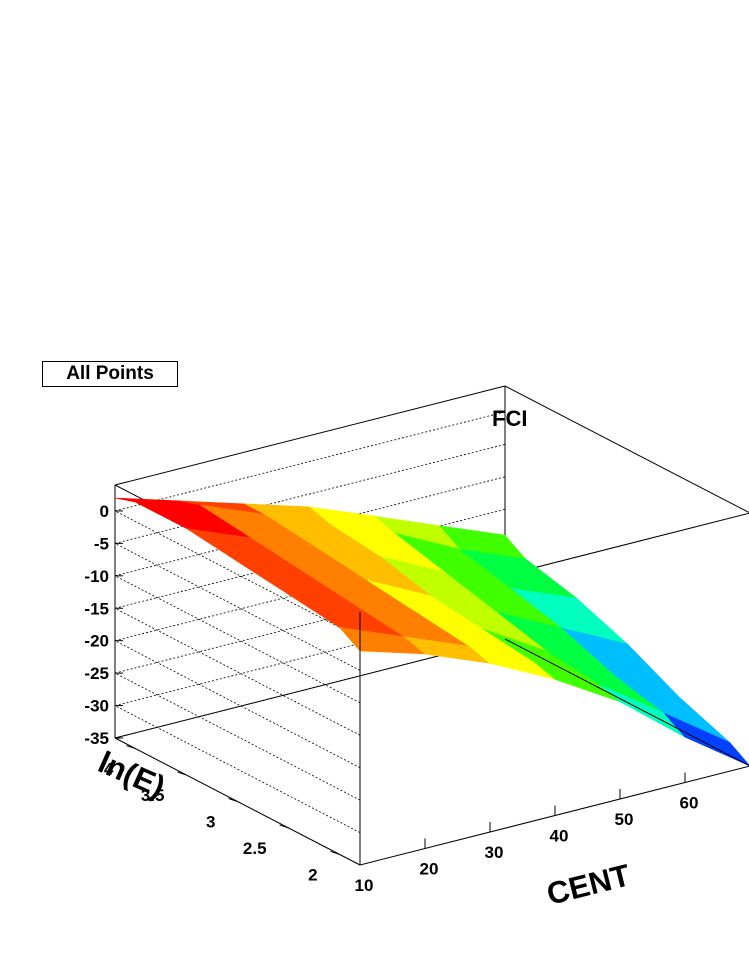 Image resolution: width=749 pixels, height=969 pixels. What do you see at coordinates (689, 803) in the screenshot?
I see `x-tick-label: 60` at bounding box center [689, 803].